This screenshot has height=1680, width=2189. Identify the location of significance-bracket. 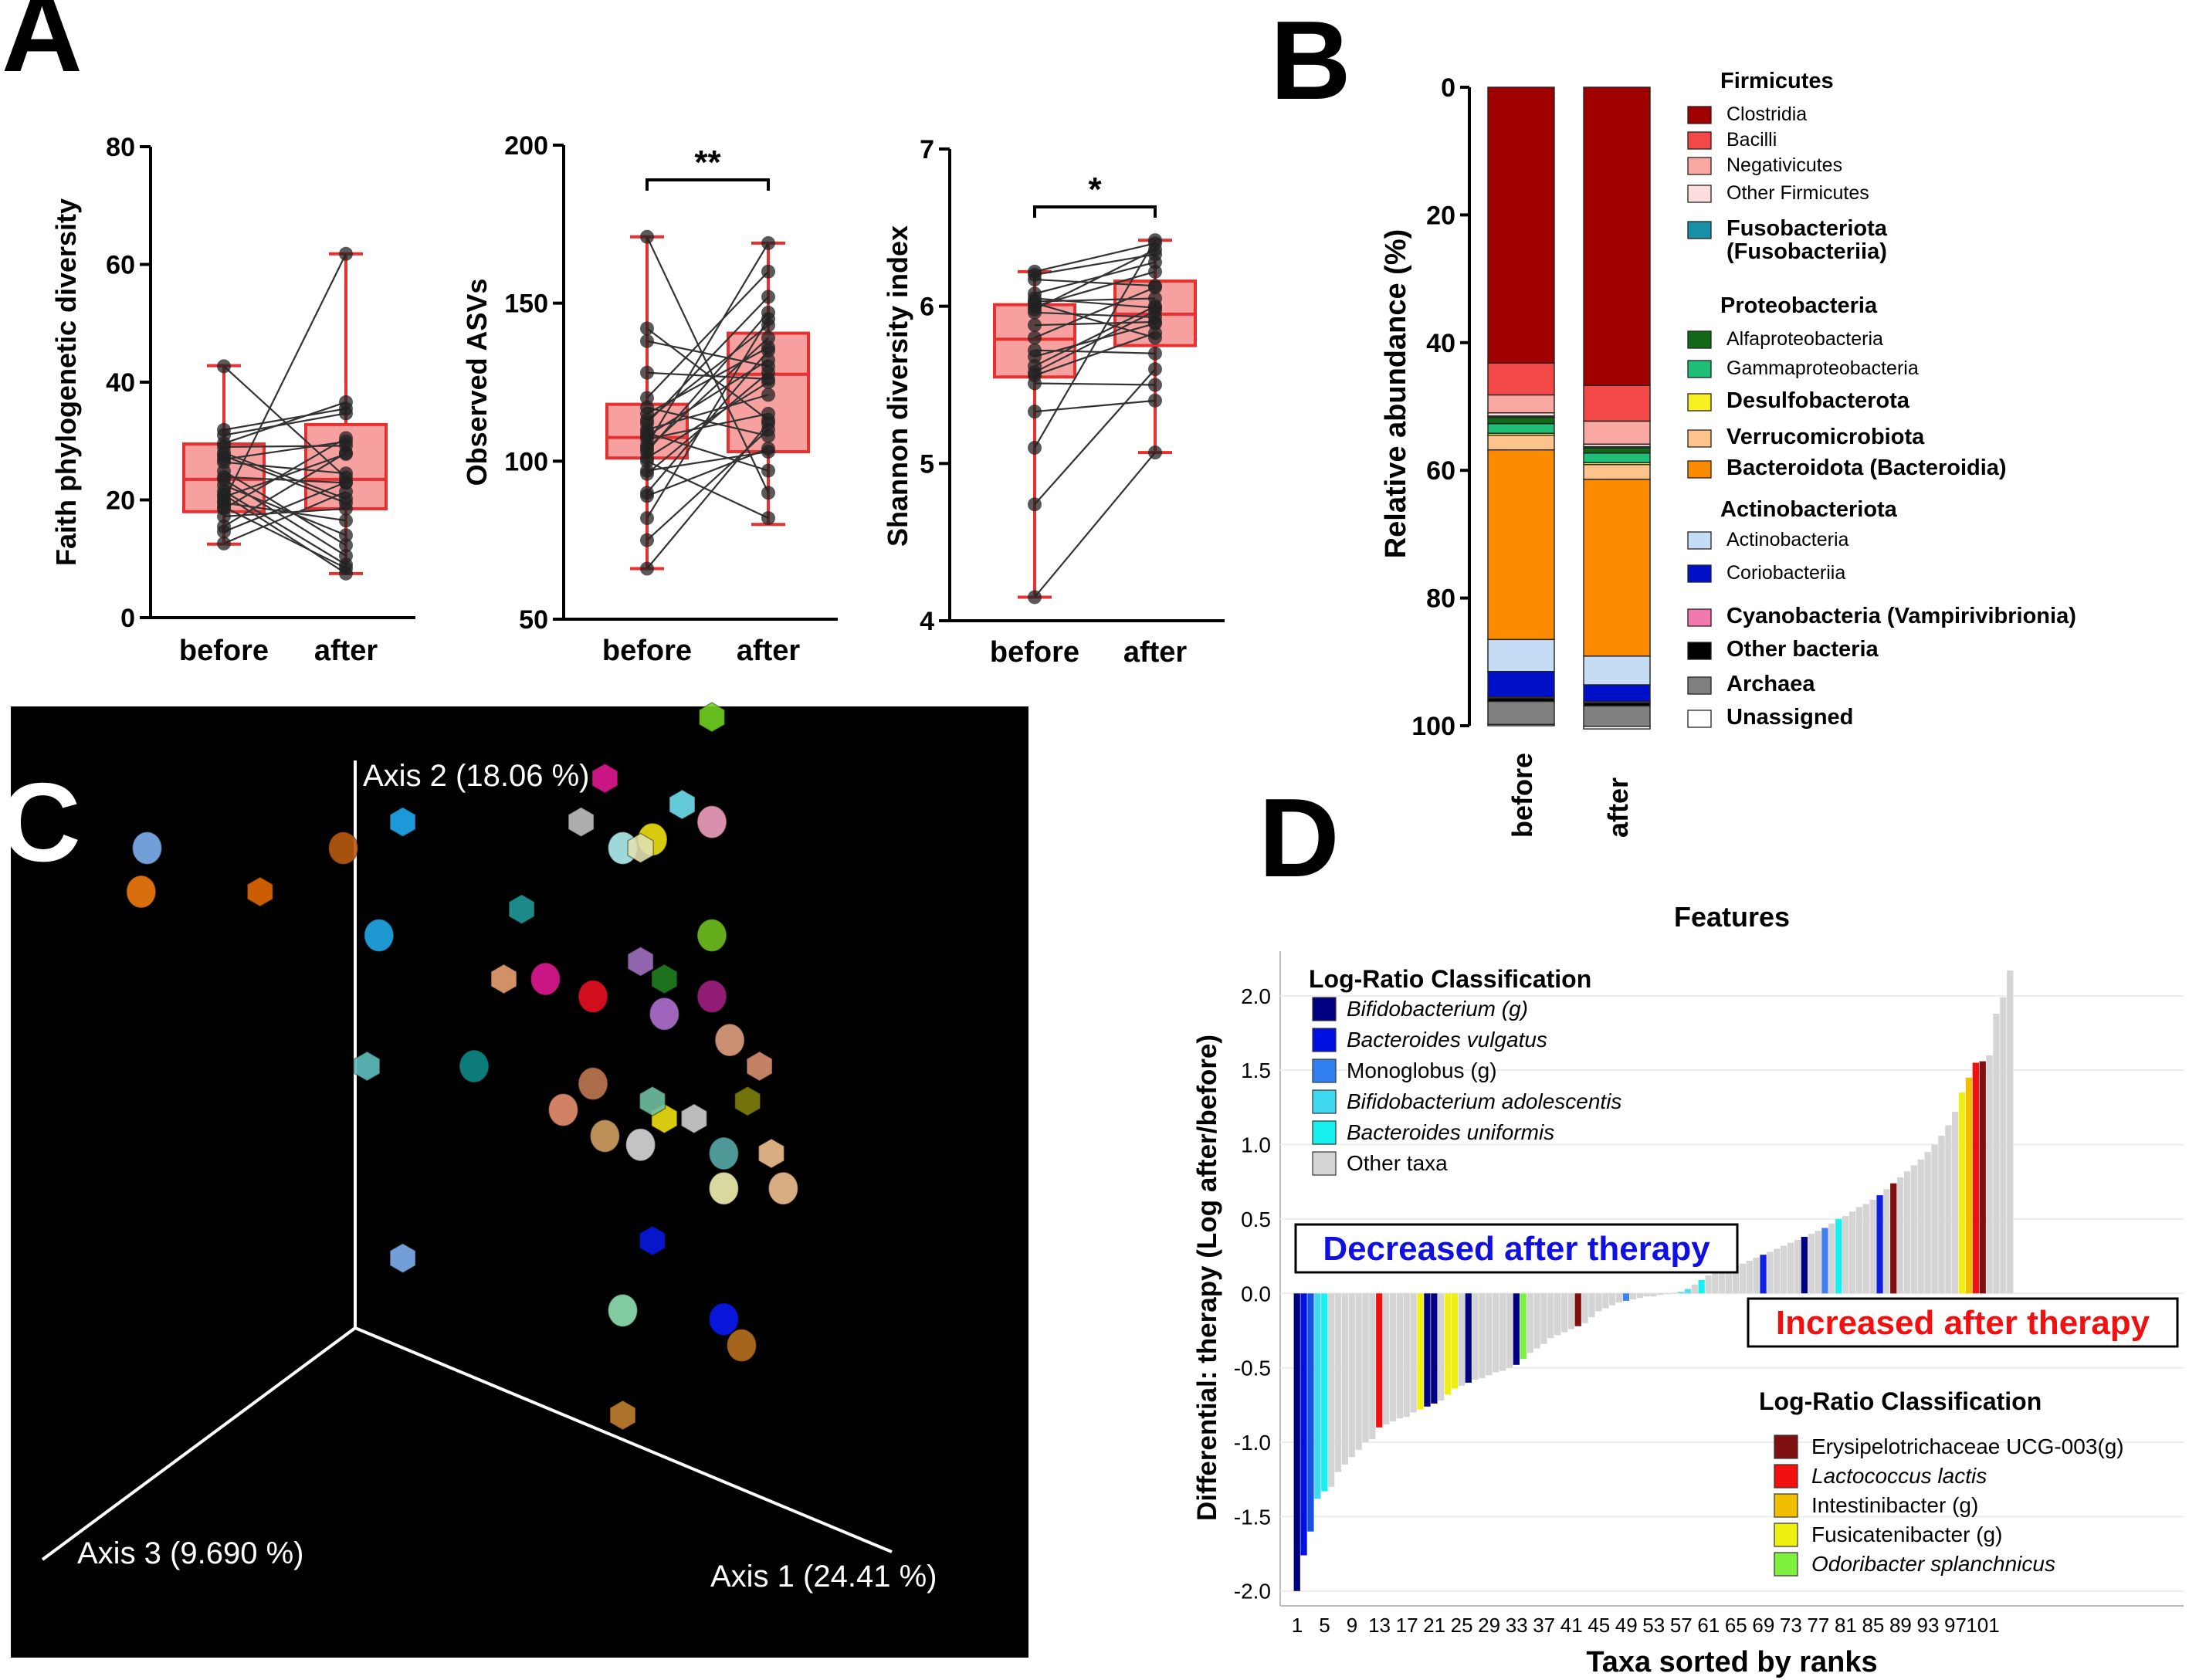
(708, 185).